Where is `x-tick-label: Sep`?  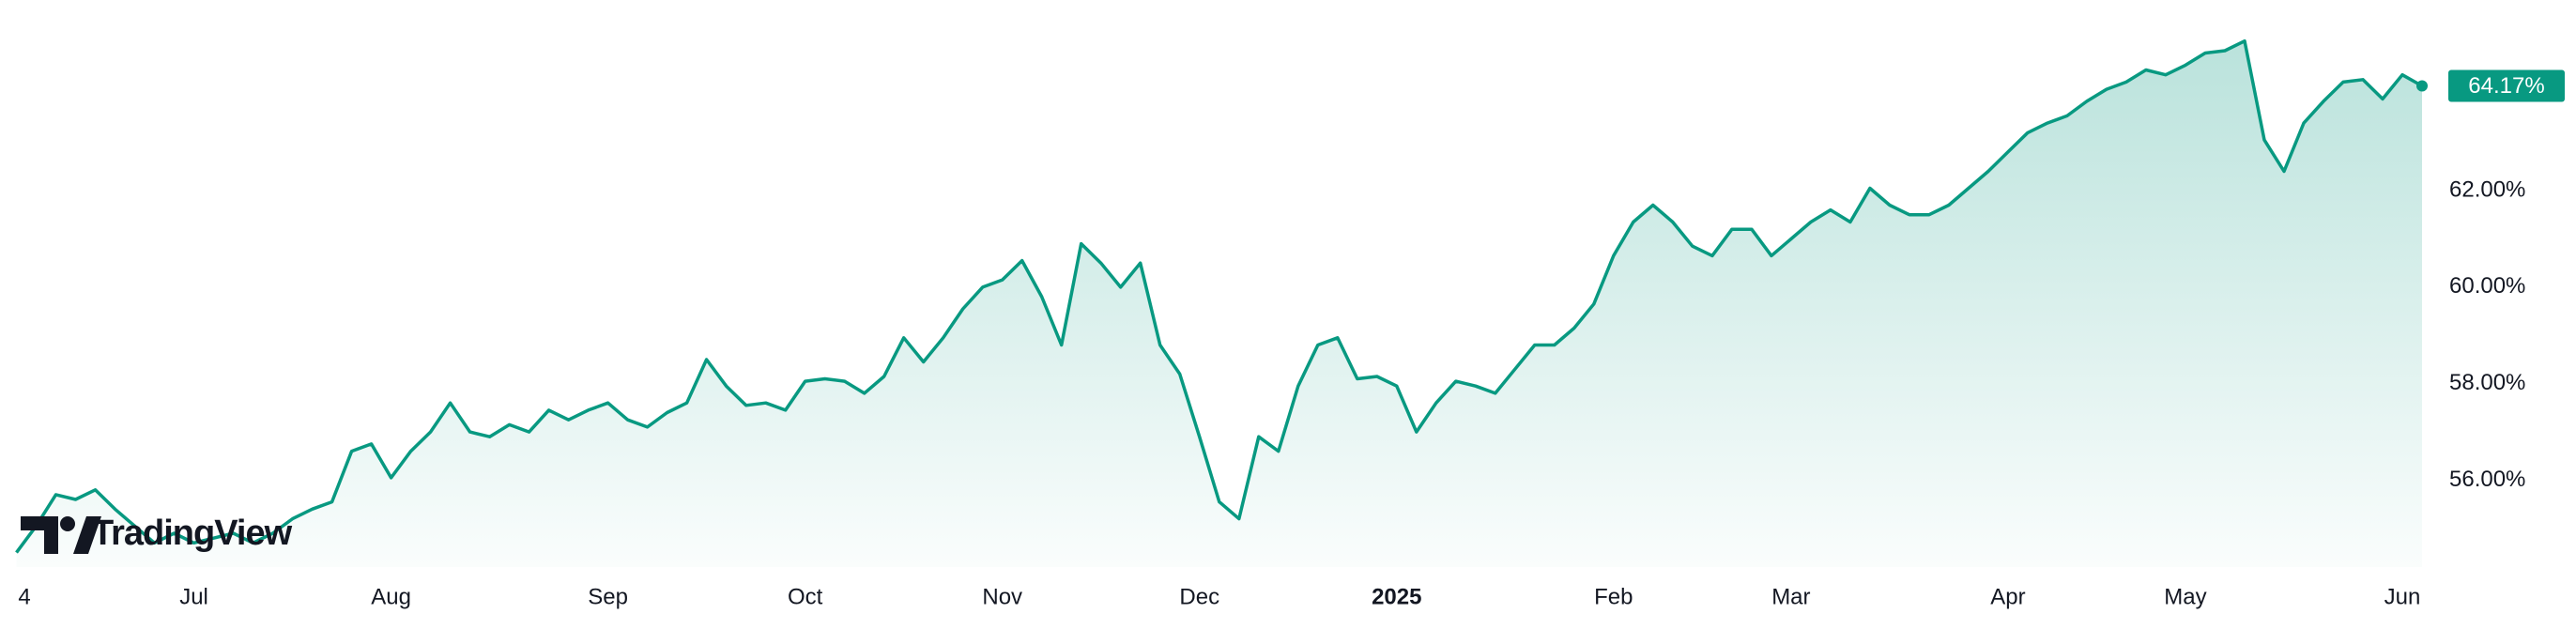
x-tick-label: Sep is located at coordinates (608, 596).